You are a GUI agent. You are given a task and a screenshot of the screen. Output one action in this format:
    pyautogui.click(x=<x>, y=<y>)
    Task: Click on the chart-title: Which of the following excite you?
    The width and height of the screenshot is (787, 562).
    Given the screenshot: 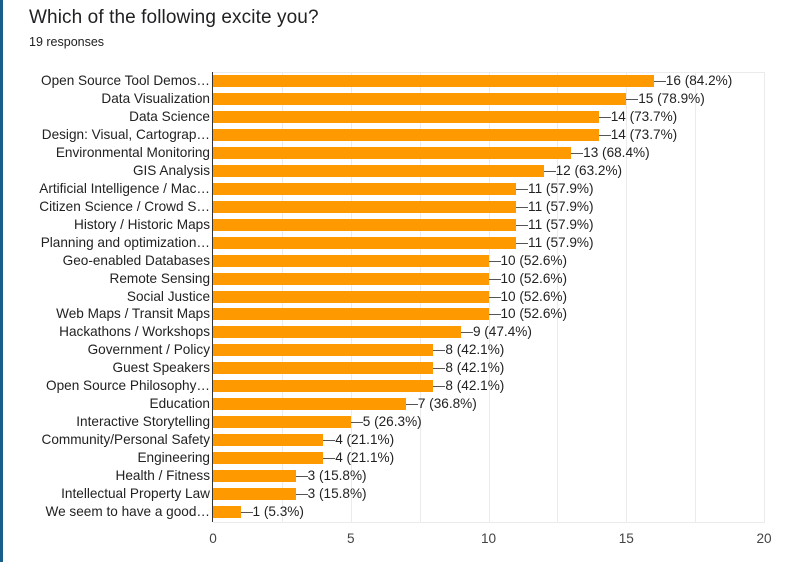 What is the action you would take?
    pyautogui.click(x=174, y=17)
    